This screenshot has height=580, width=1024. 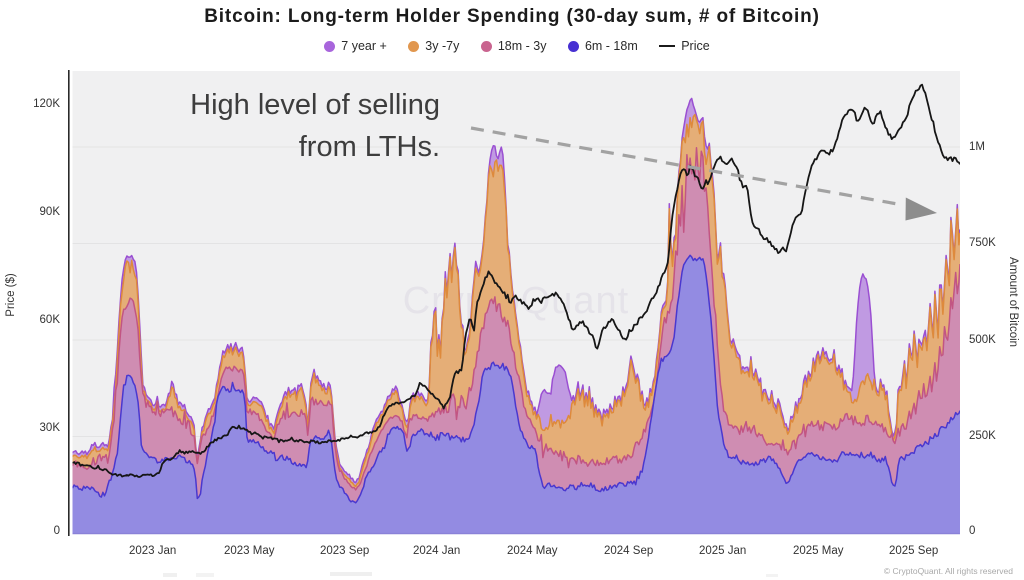 I want to click on svg-text: Price ($), so click(x=11, y=295).